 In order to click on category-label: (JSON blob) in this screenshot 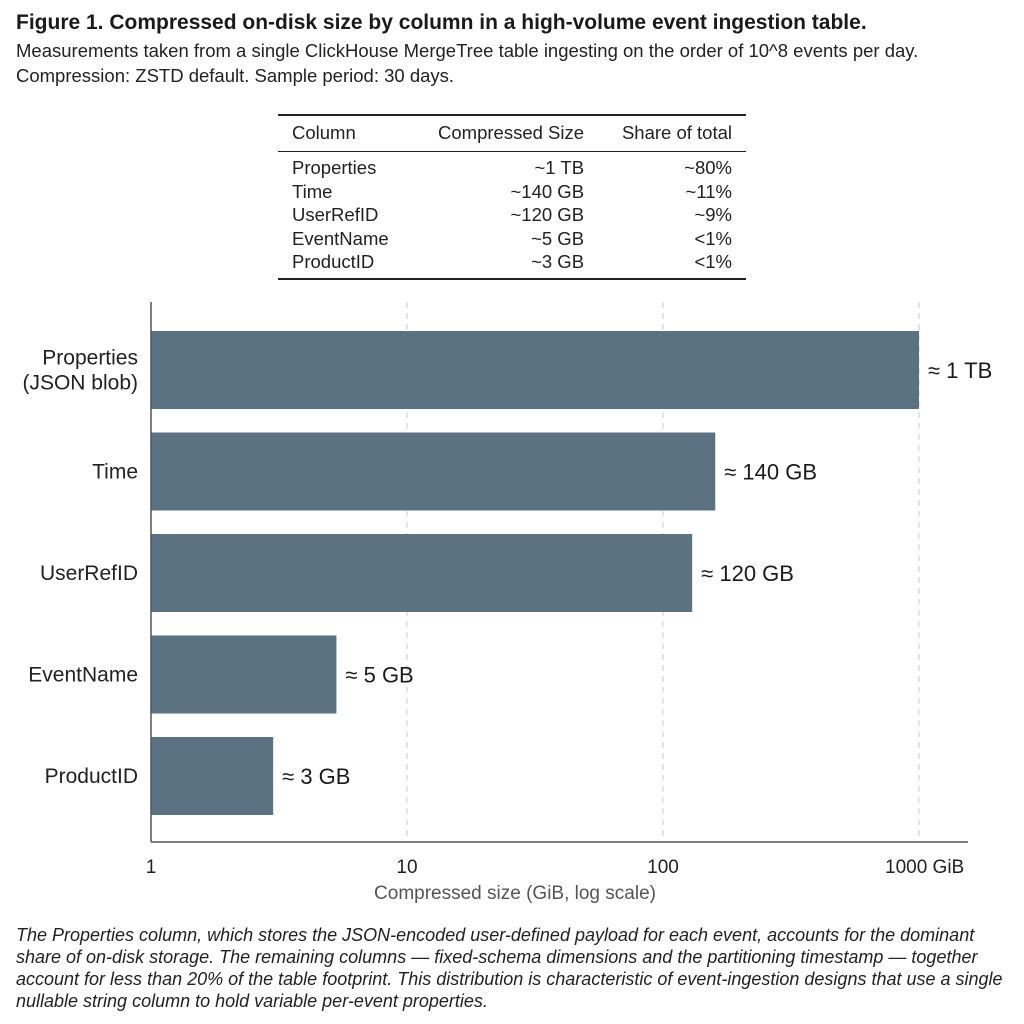, I will do `click(80, 383)`.